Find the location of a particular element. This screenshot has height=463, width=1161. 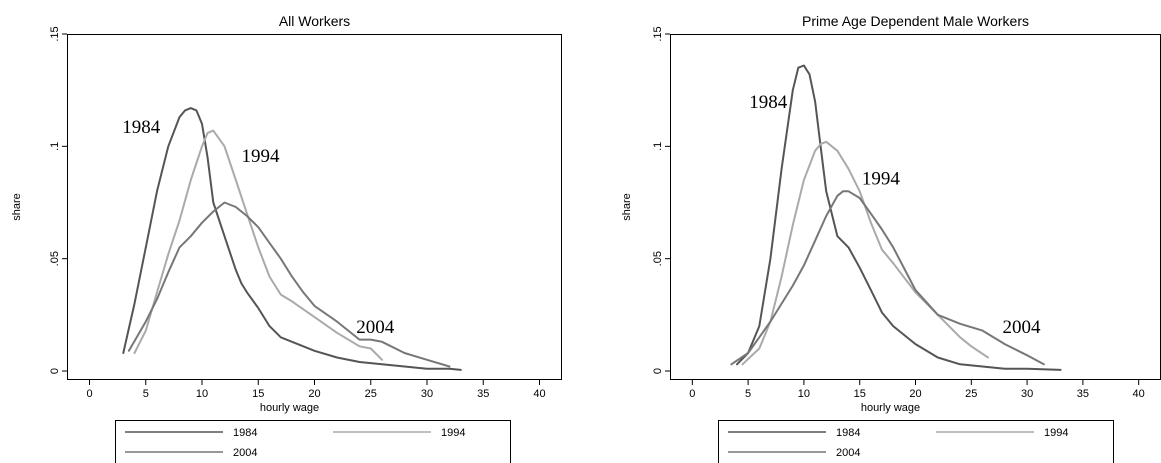

chart-title: Prime Age Dependent Male Workers is located at coordinates (915, 21).